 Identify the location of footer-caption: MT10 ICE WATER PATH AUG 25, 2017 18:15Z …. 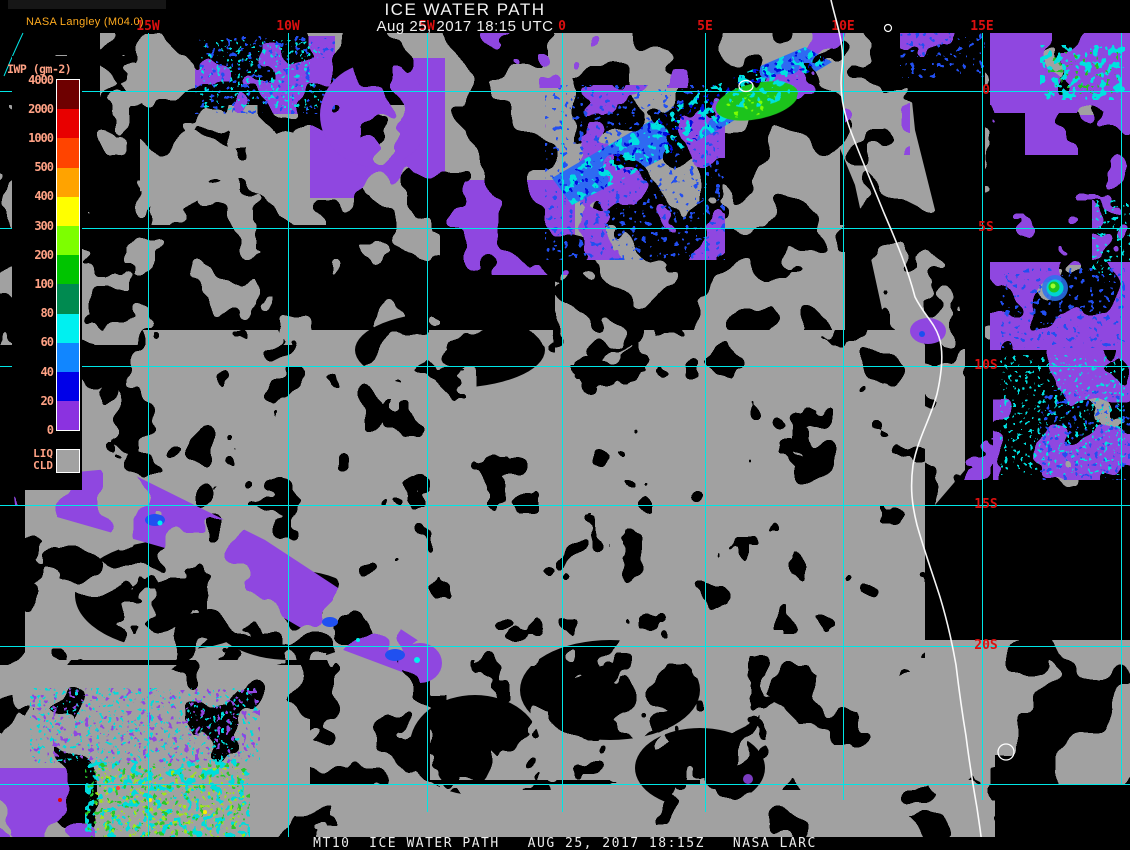
(565, 843).